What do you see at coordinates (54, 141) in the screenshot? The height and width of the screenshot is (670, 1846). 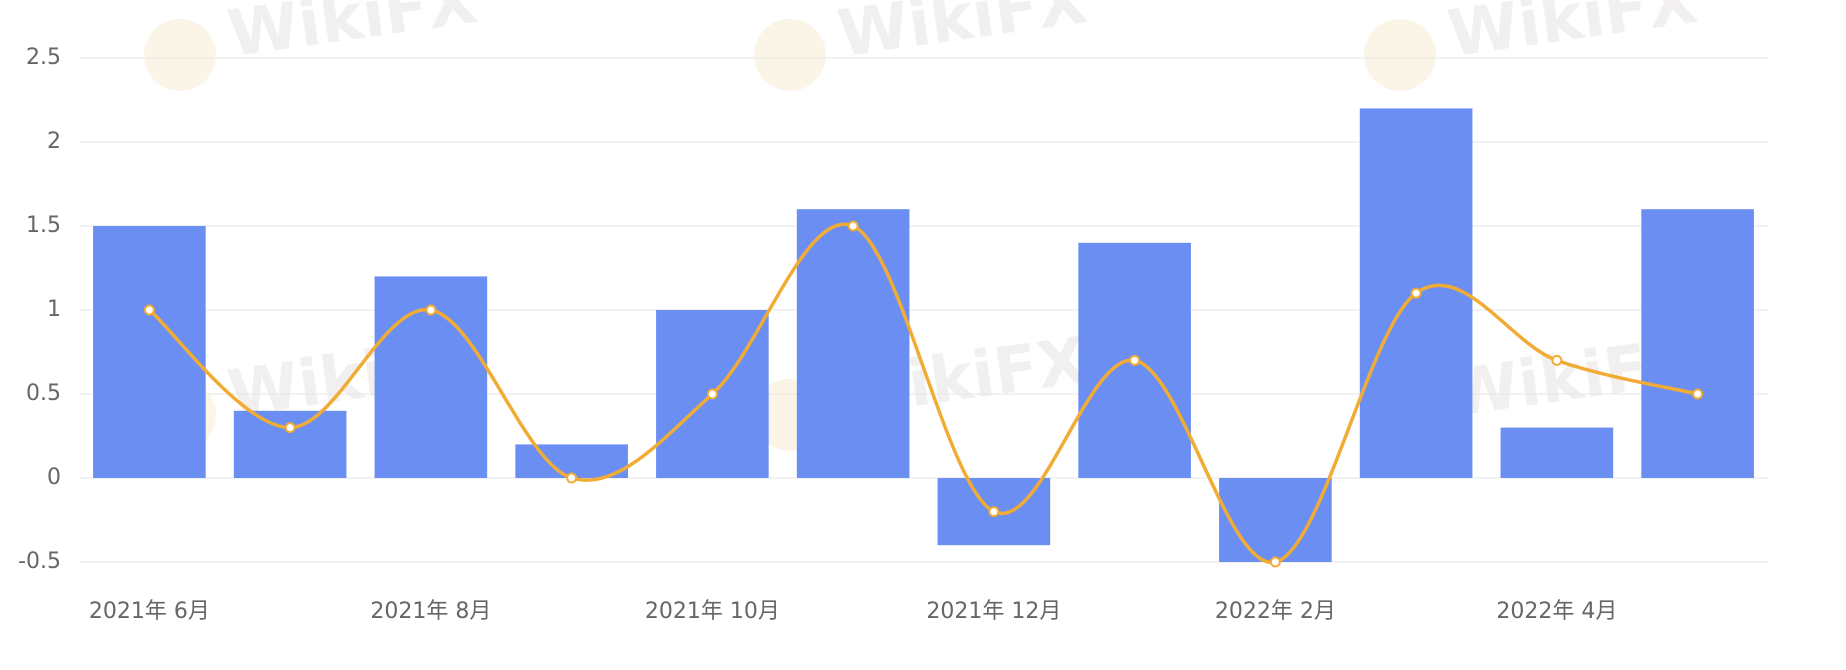 I see `y-tick-label: 2` at bounding box center [54, 141].